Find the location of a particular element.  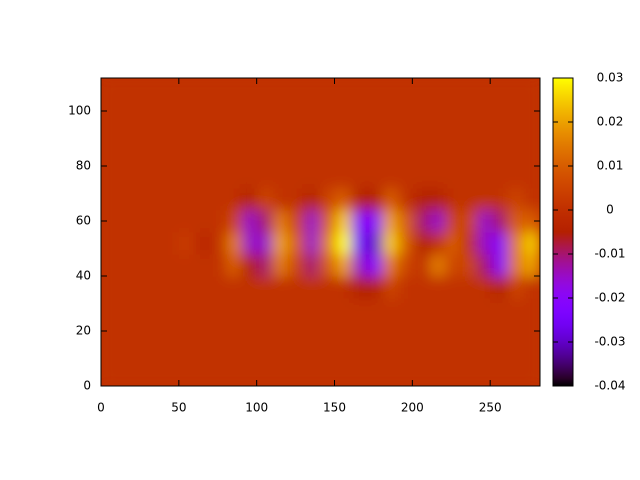

colorbar is located at coordinates (563, 232).